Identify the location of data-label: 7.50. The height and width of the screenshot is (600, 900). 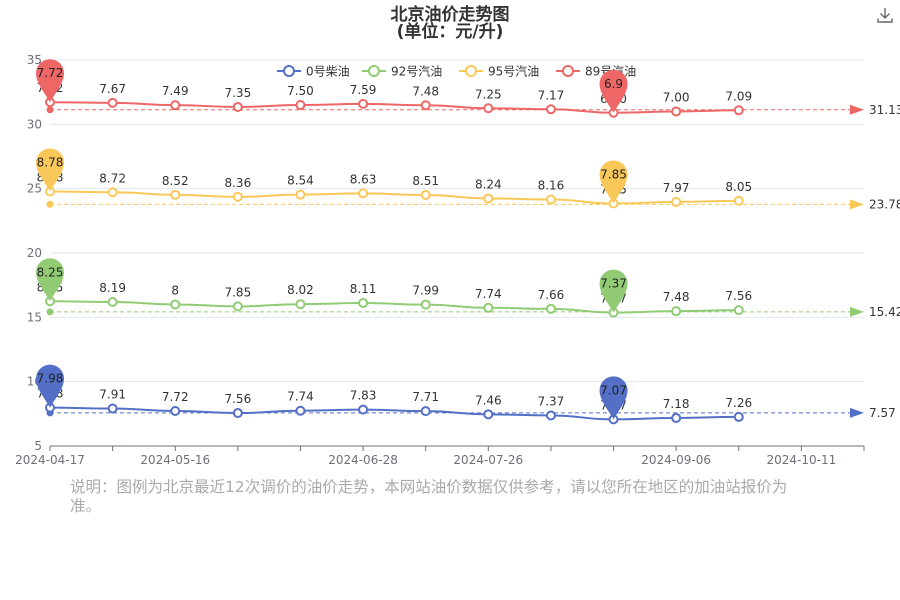
(300, 91).